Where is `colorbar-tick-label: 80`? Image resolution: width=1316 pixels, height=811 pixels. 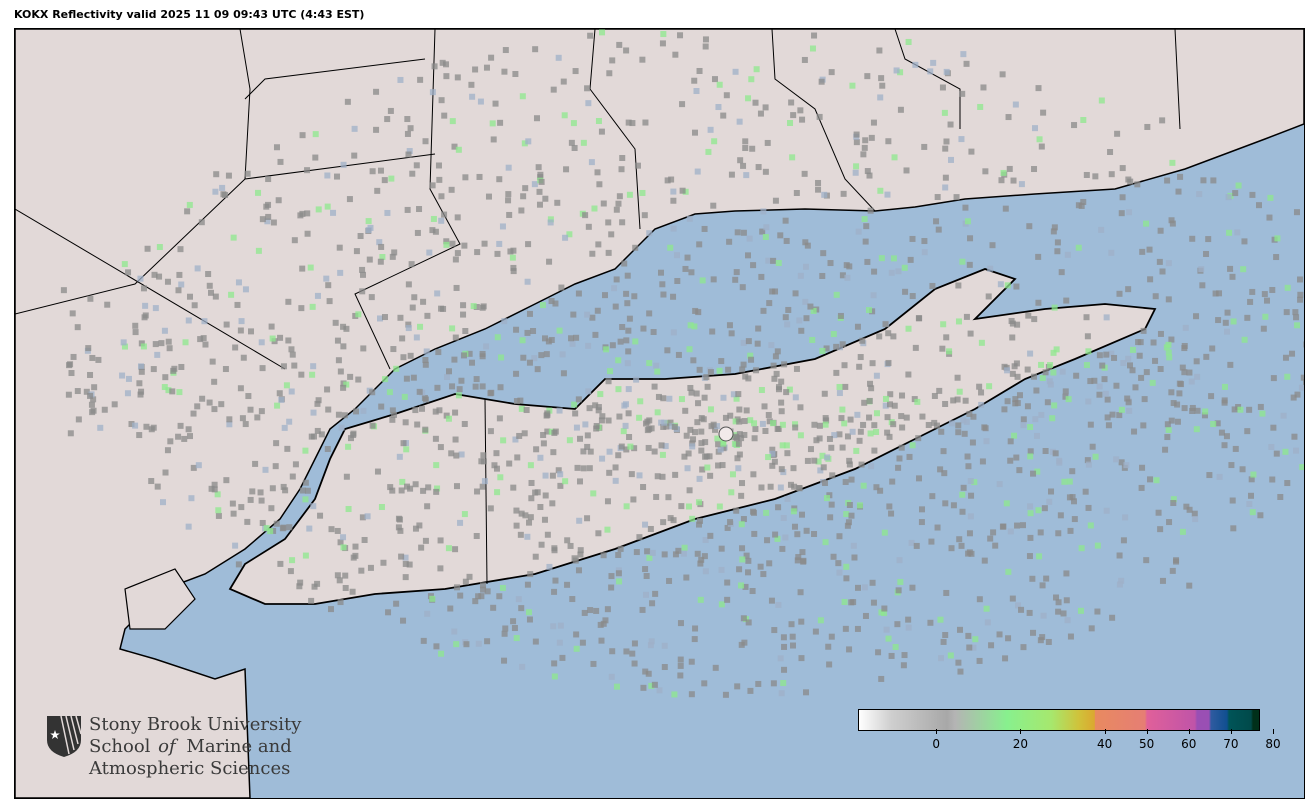 colorbar-tick-label: 80 is located at coordinates (1273, 744).